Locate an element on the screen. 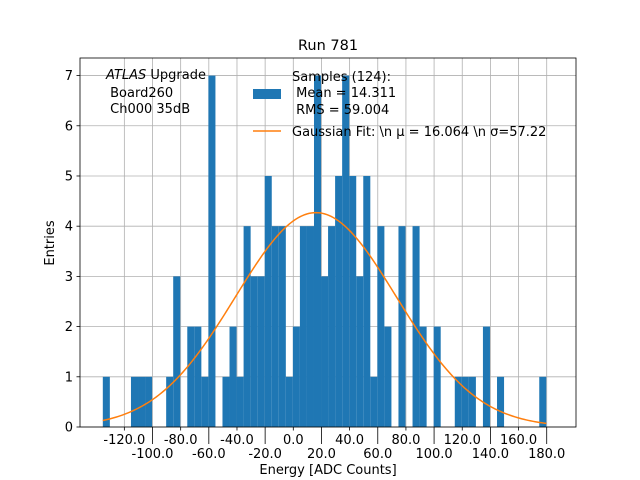 This screenshot has width=640, height=480. y-tick-label: 1 is located at coordinates (69, 377).